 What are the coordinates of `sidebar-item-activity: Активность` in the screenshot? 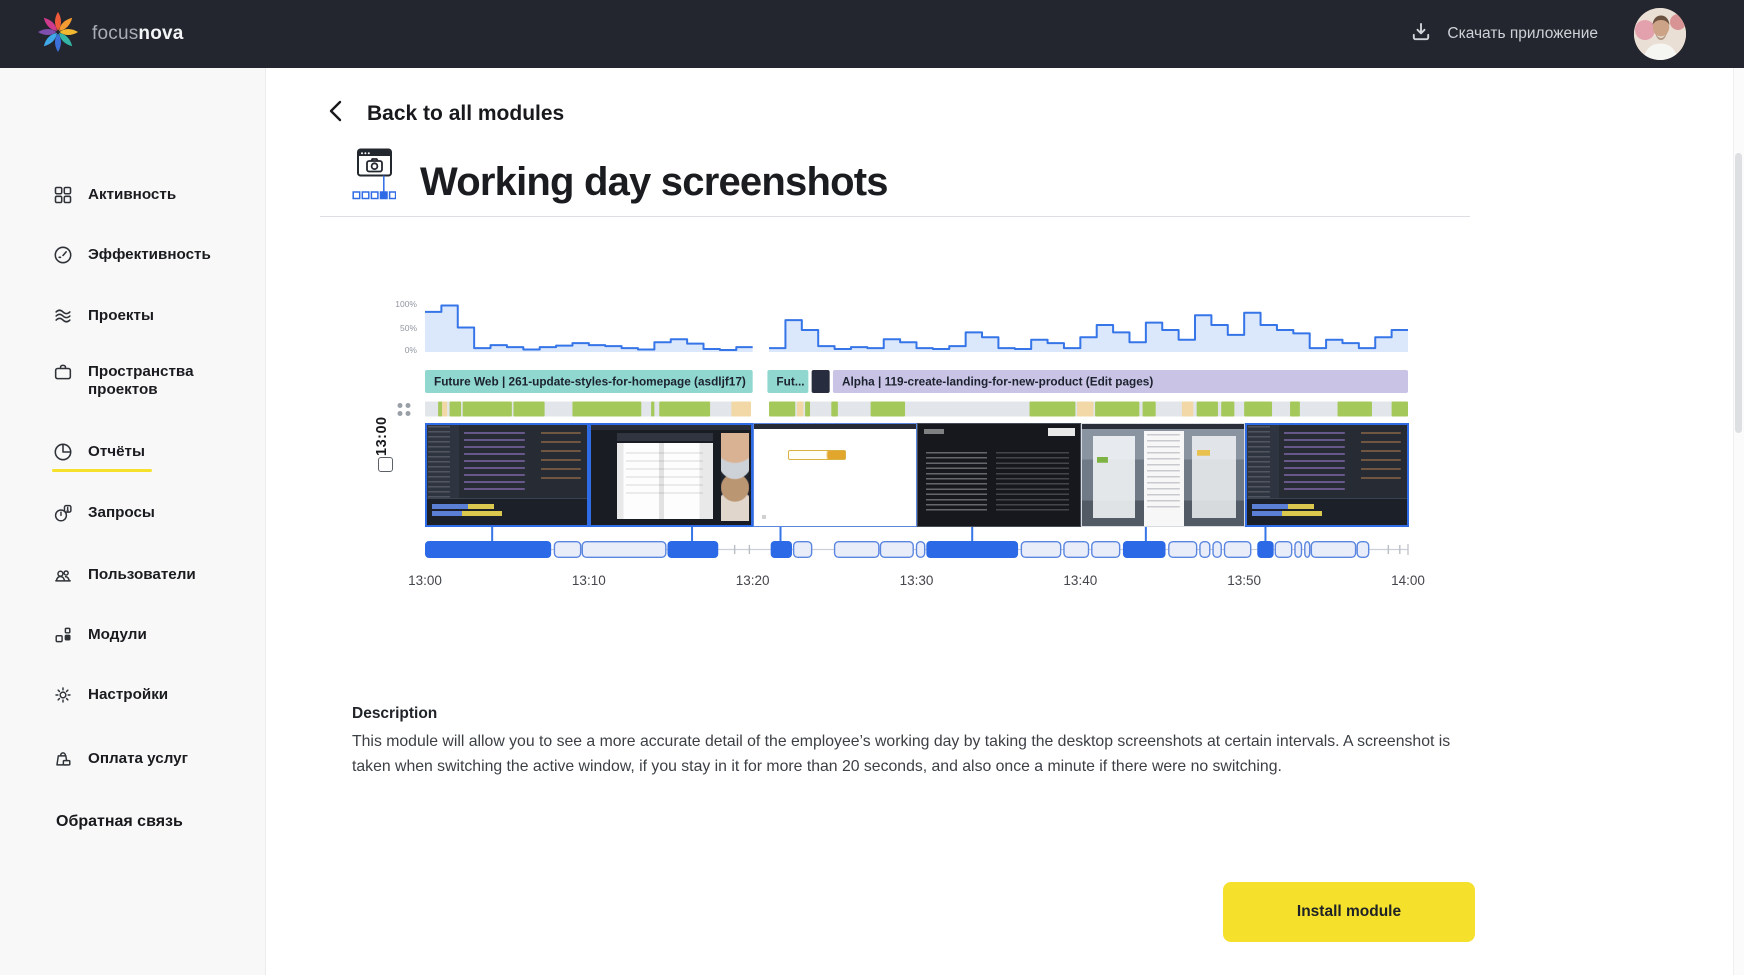 It's located at (114, 198).